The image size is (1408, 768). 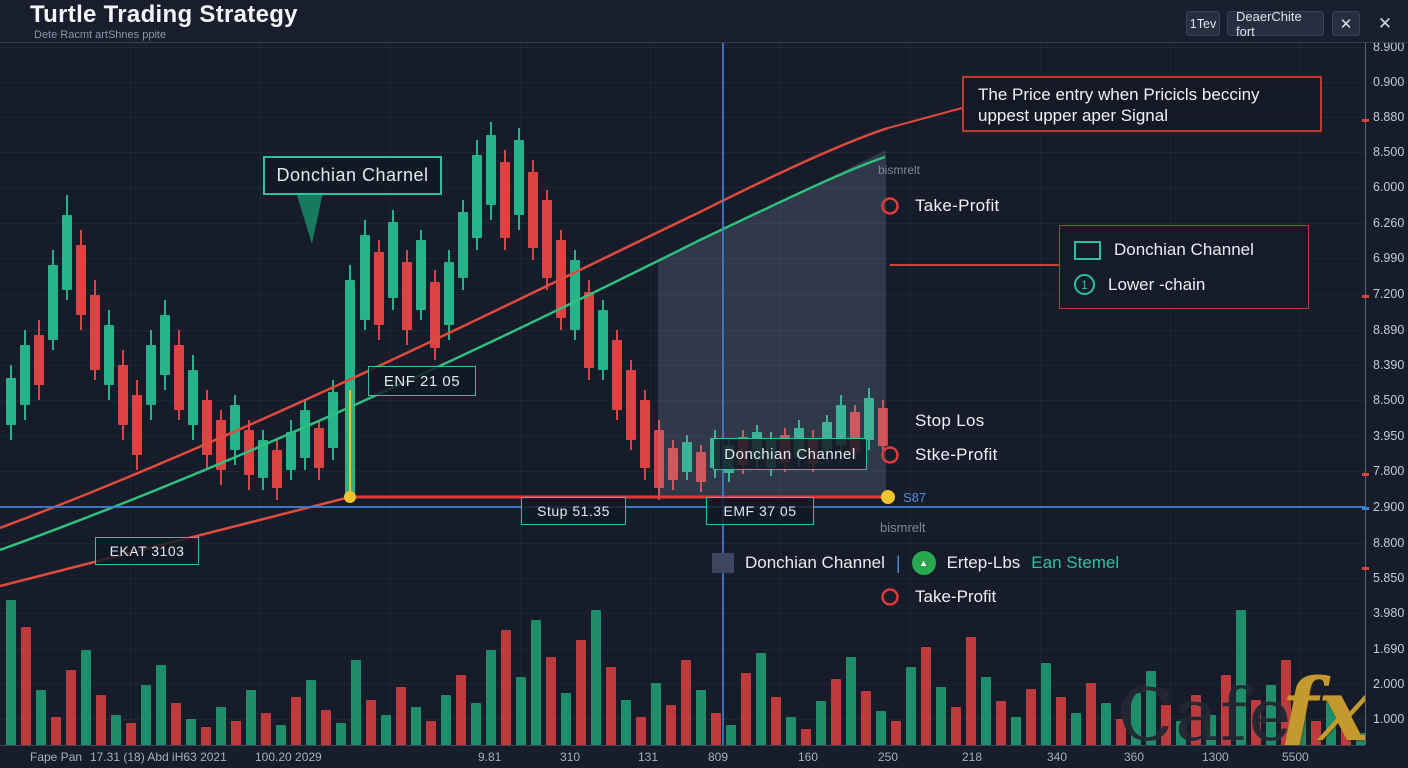 I want to click on price-axis-label: 5.850, so click(x=1389, y=578).